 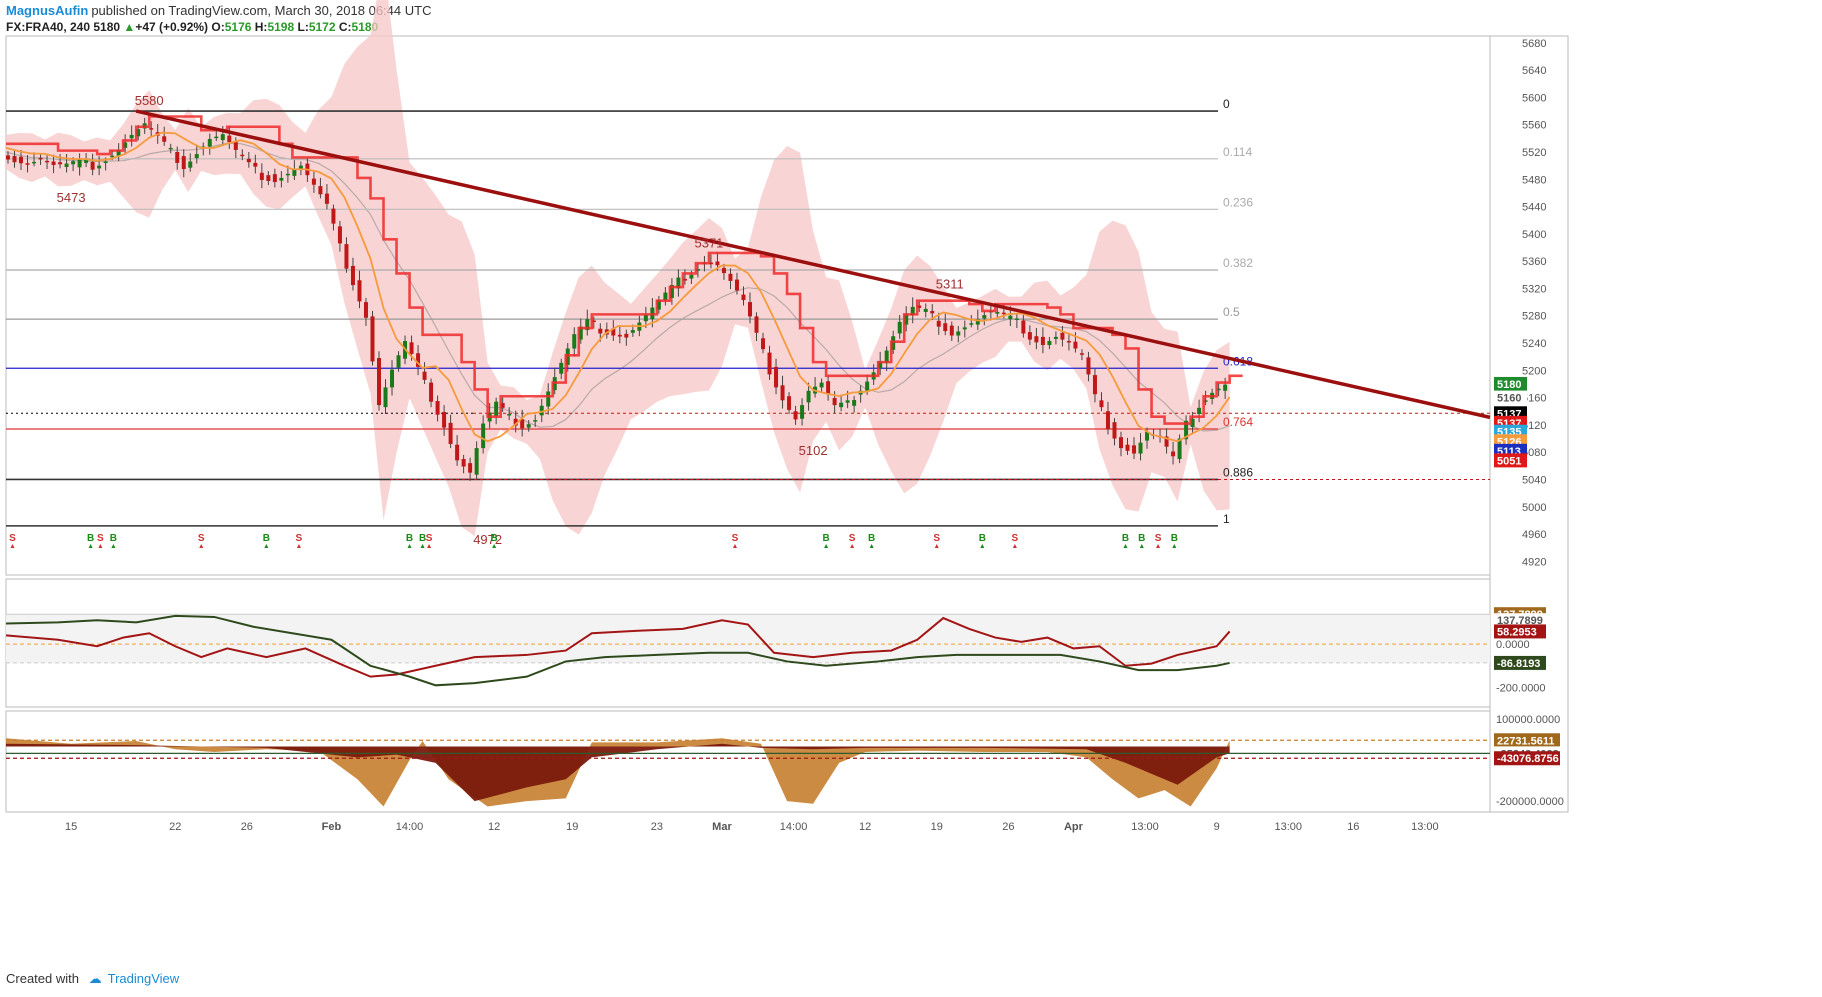 What do you see at coordinates (47, 10) in the screenshot?
I see `author-link: MagnusAufin` at bounding box center [47, 10].